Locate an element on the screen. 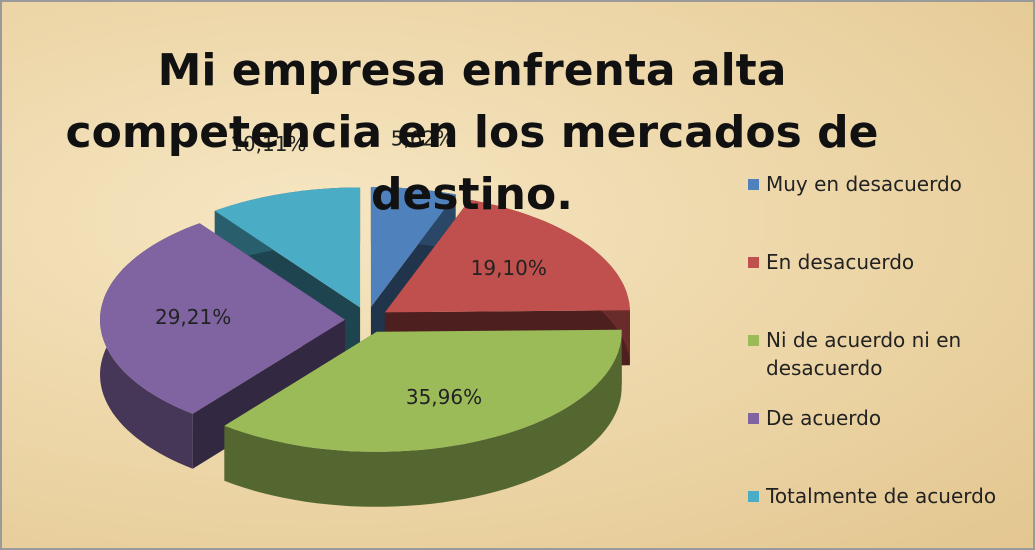  slice-side is located at coordinates (423, 418).